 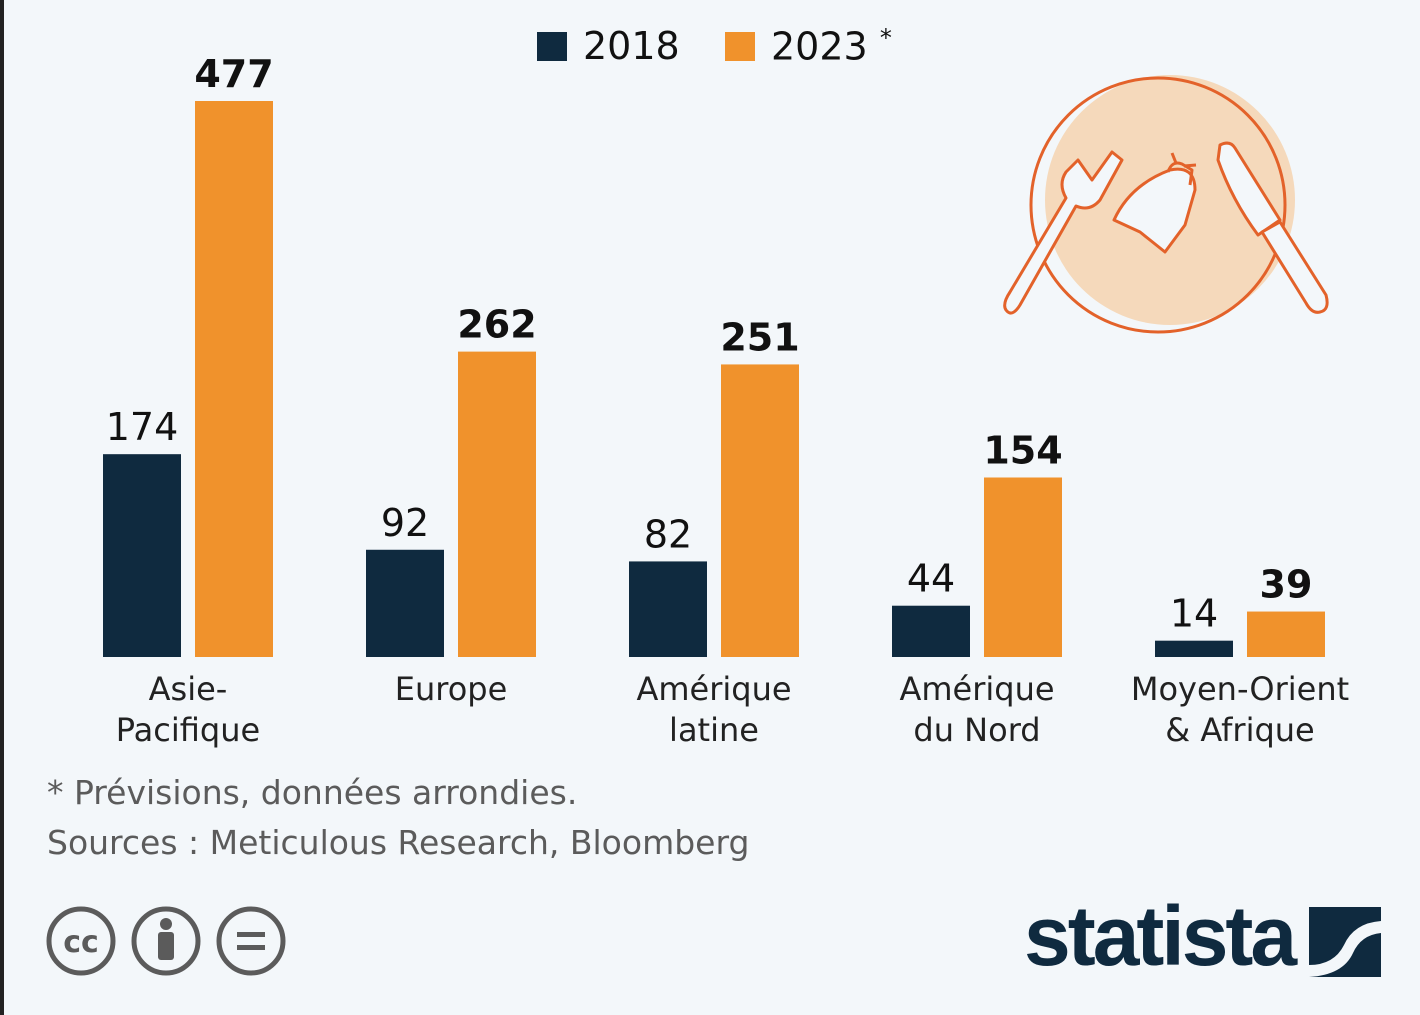 What do you see at coordinates (668, 534) in the screenshot?
I see `data-label-2018-2: 82` at bounding box center [668, 534].